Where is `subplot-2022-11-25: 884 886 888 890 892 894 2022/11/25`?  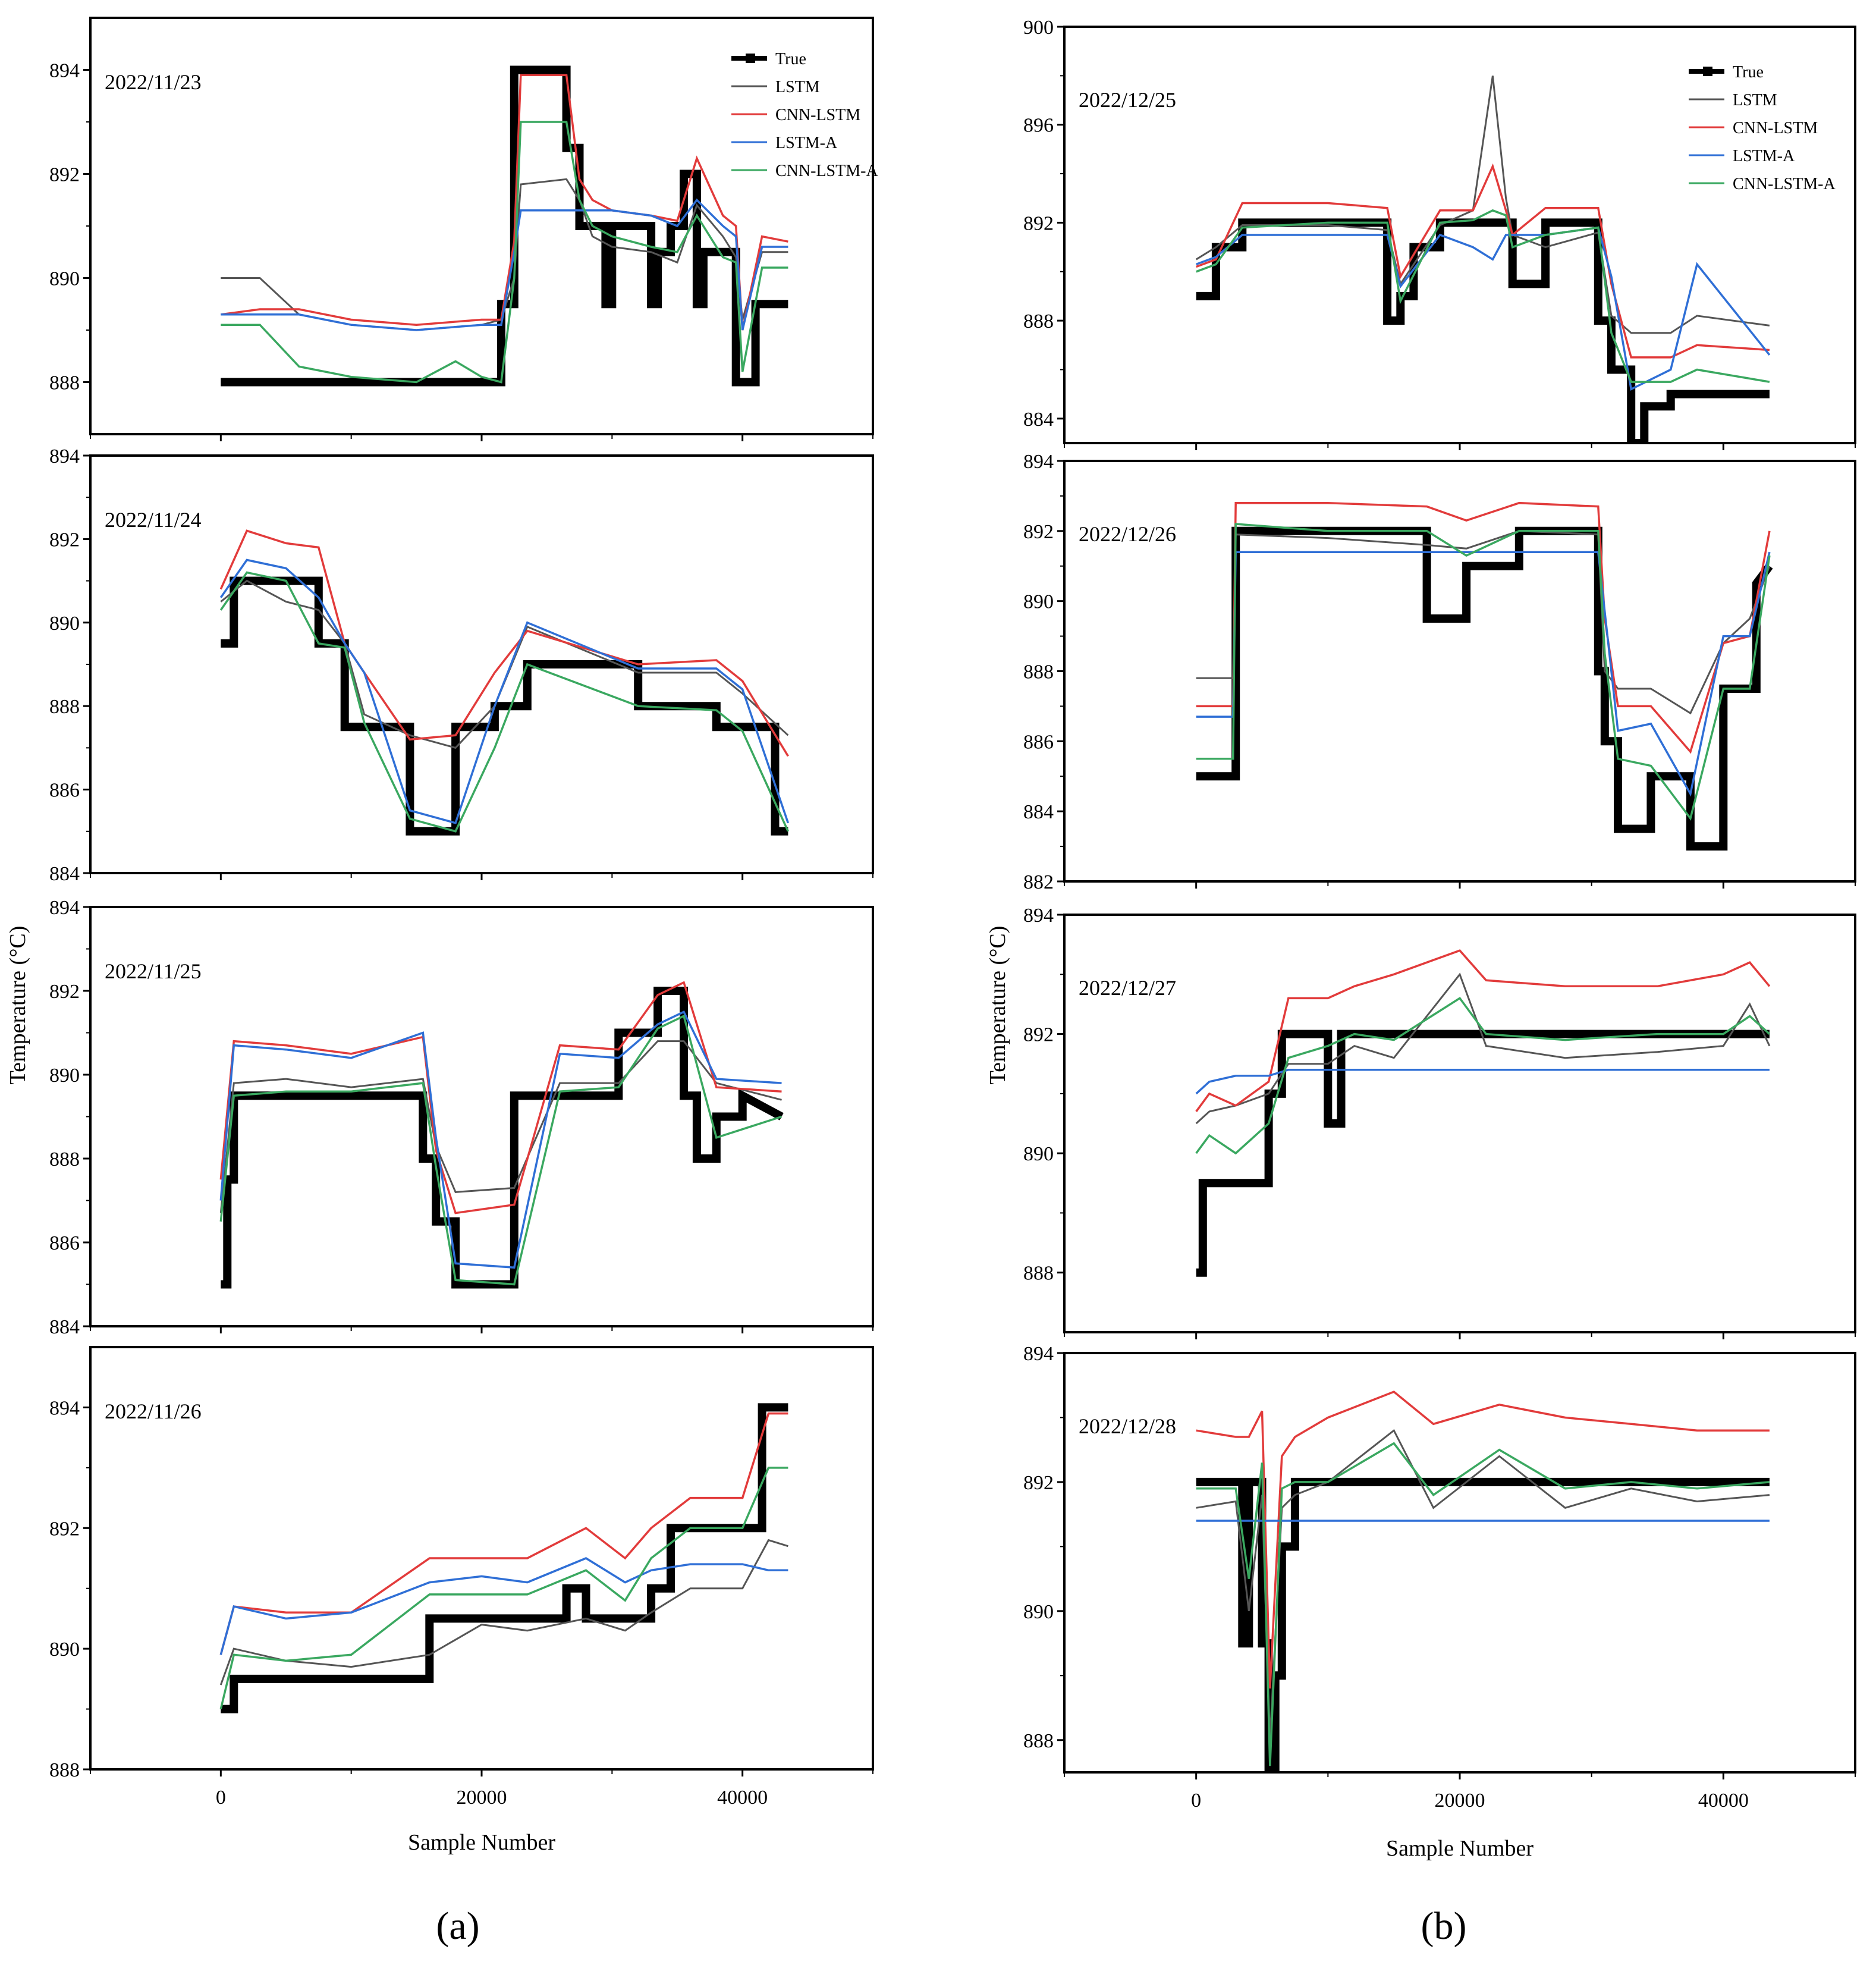 subplot-2022-11-25: 884 886 888 890 892 894 2022/11/25 is located at coordinates (461, 1117).